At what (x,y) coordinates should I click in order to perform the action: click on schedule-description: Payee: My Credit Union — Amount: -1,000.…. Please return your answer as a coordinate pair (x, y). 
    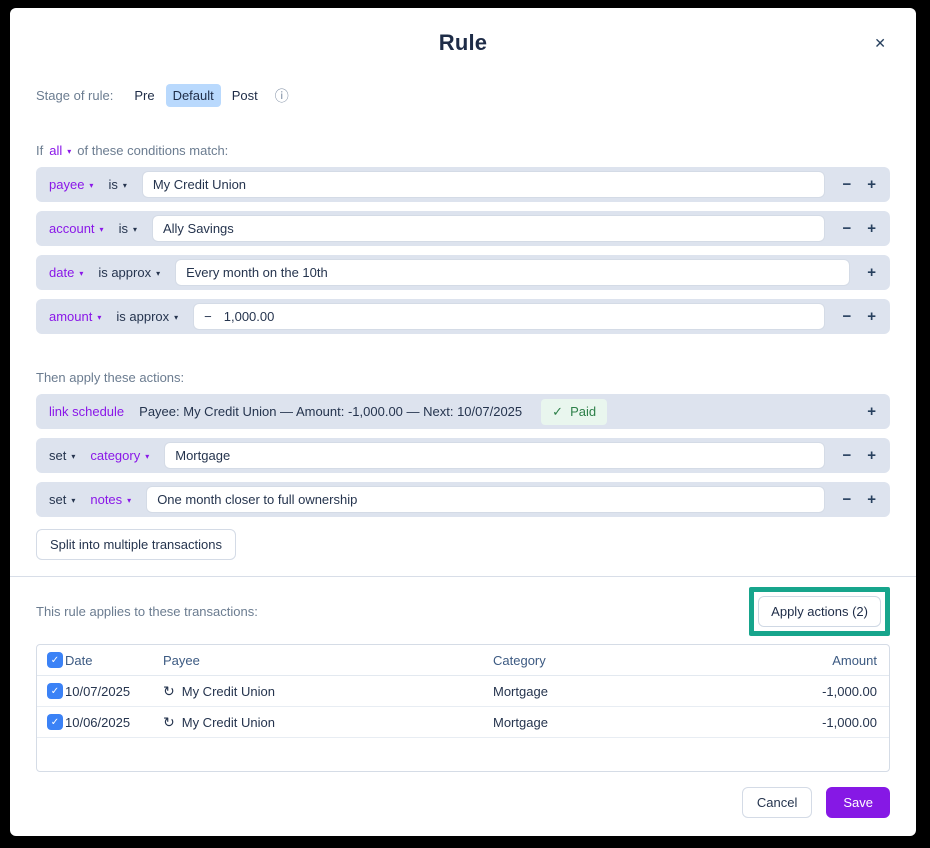
    Looking at the image, I should click on (331, 411).